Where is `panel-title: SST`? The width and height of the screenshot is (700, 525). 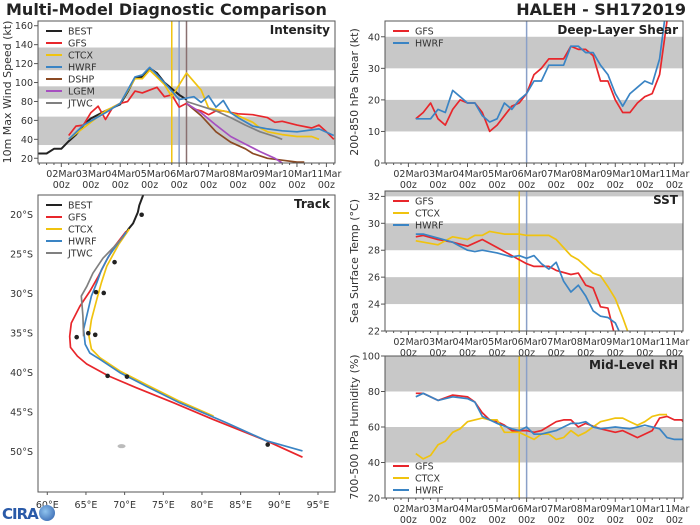 panel-title: SST is located at coordinates (666, 200).